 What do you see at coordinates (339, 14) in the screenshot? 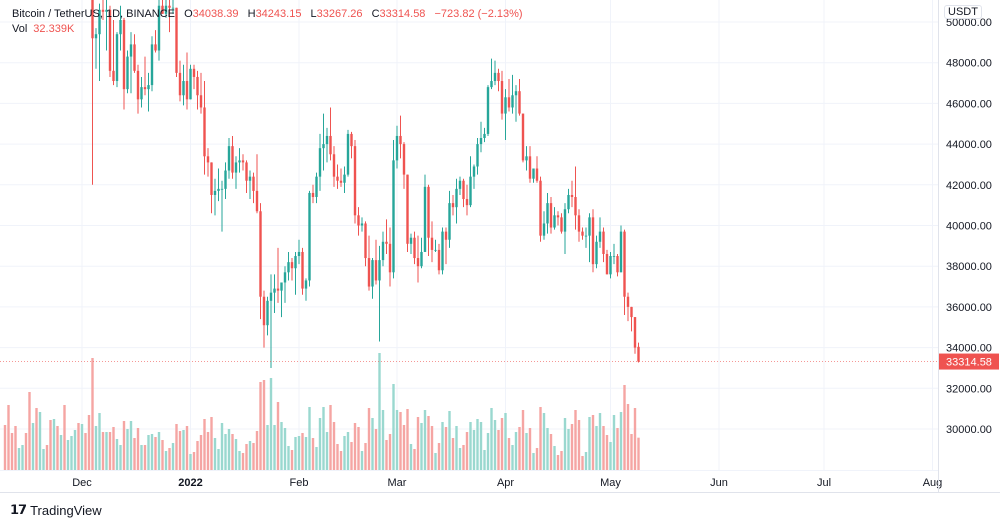
I see `low-value: 33267.26` at bounding box center [339, 14].